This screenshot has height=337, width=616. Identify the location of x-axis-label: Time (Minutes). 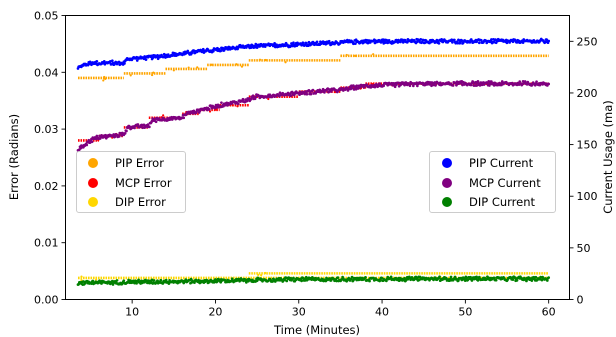
(316, 330).